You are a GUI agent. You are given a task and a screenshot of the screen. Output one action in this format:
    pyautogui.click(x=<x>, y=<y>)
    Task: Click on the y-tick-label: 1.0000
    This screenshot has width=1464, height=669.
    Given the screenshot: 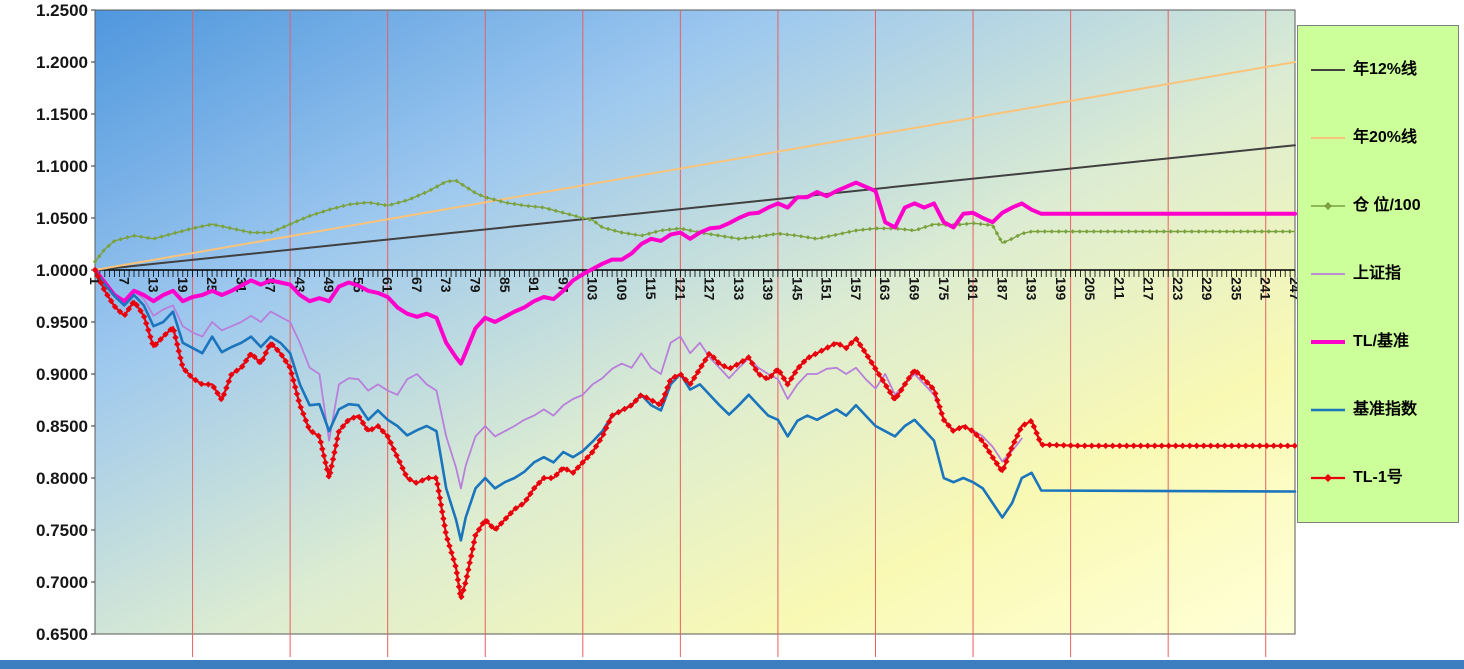 What is the action you would take?
    pyautogui.click(x=62, y=270)
    